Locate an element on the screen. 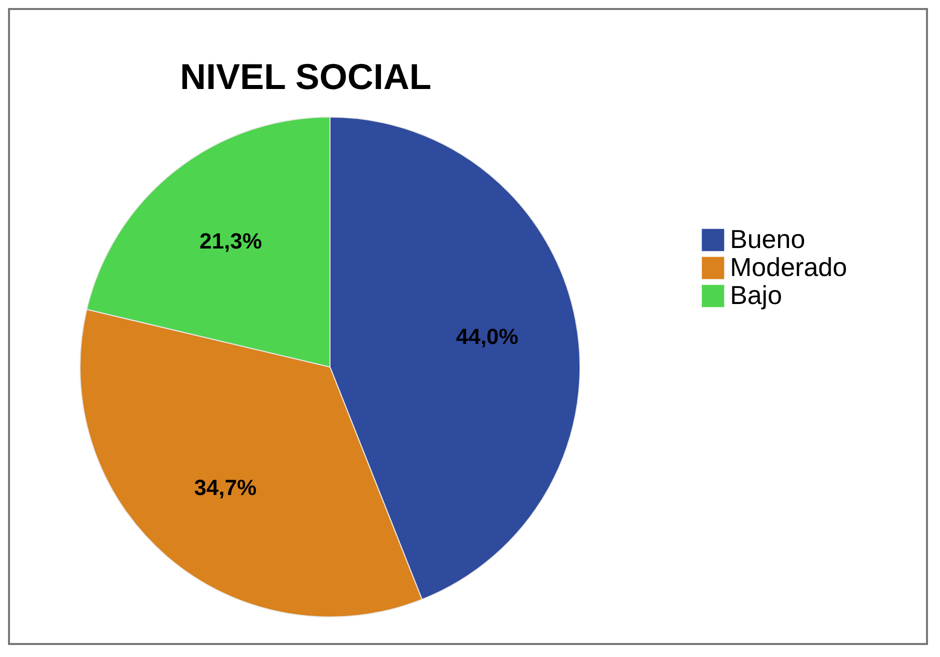  legend-label: Bueno is located at coordinates (768, 239).